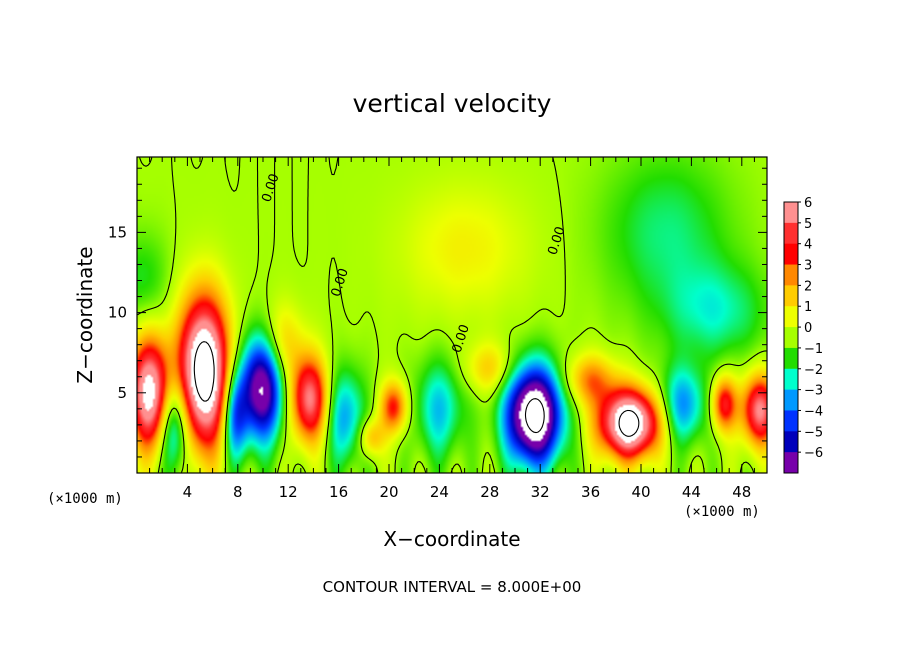  What do you see at coordinates (813, 411) in the screenshot?
I see `colorbar-label: −4` at bounding box center [813, 411].